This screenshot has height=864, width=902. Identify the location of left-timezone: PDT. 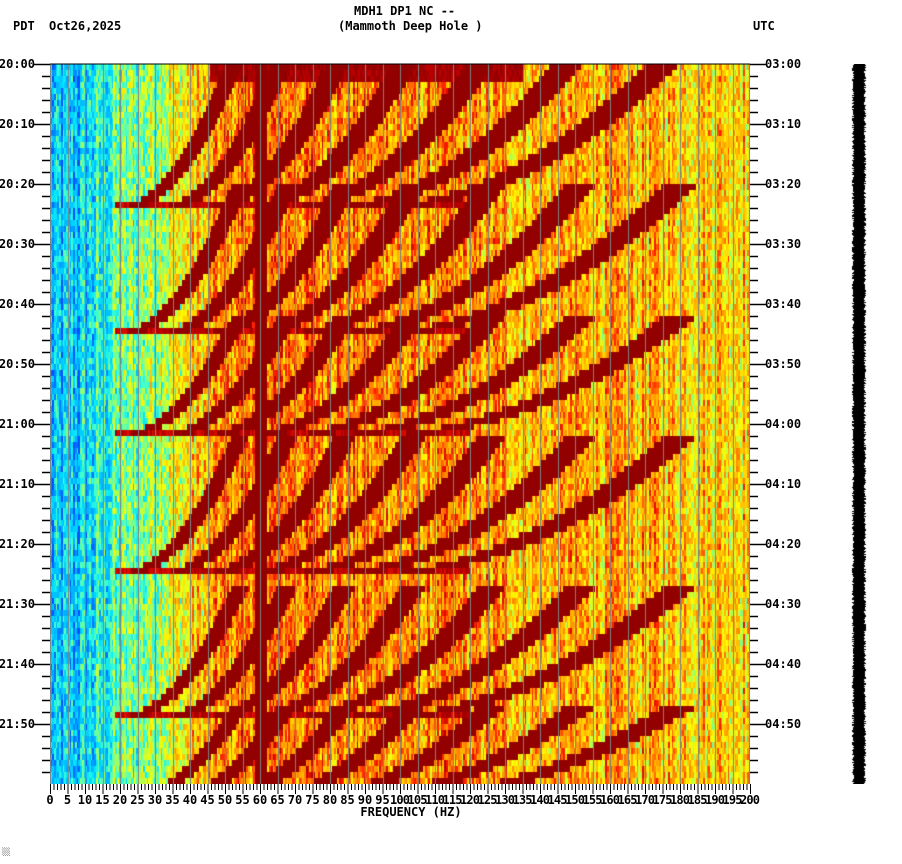
(24, 26).